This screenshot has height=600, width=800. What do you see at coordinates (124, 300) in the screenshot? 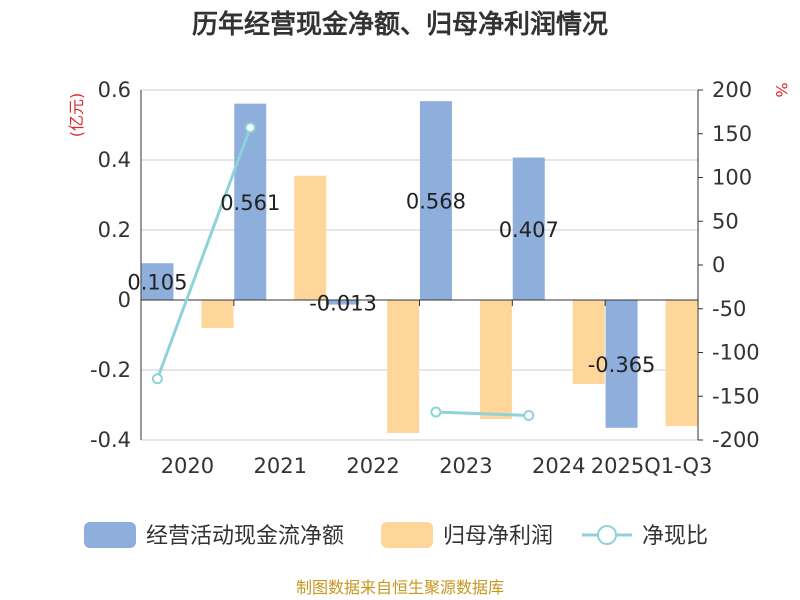
I see `left-tick-label: 0` at bounding box center [124, 300].